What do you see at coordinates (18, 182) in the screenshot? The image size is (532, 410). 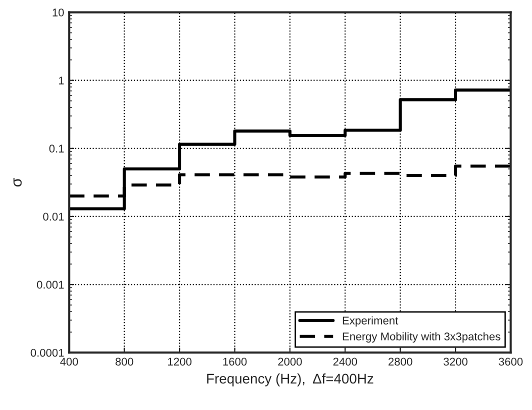 I see `y-axis-title: σ` at bounding box center [18, 182].